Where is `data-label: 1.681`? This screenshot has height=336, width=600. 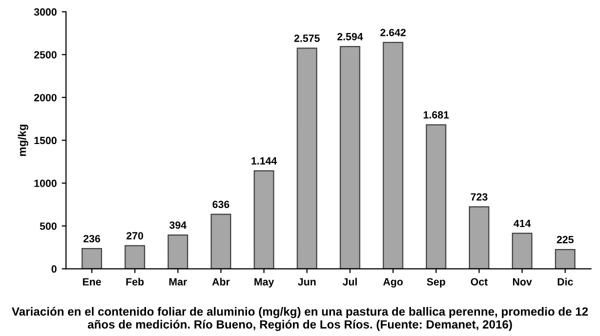 data-label: 1.681 is located at coordinates (436, 115).